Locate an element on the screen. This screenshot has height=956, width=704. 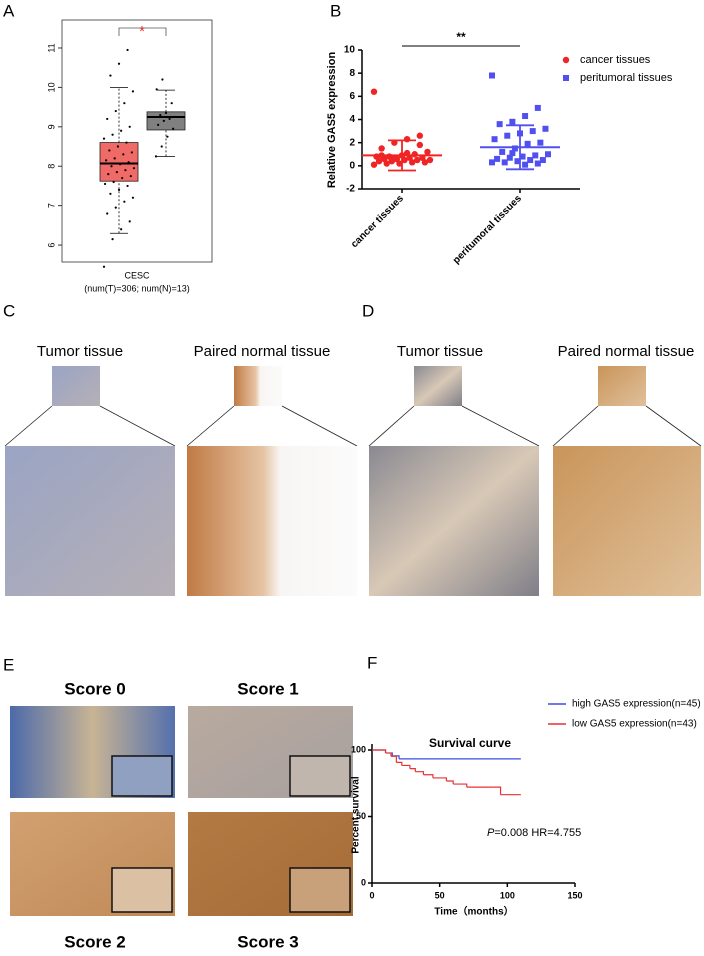
legend-label: high GAS5 expression(n=45) is located at coordinates (636, 704).